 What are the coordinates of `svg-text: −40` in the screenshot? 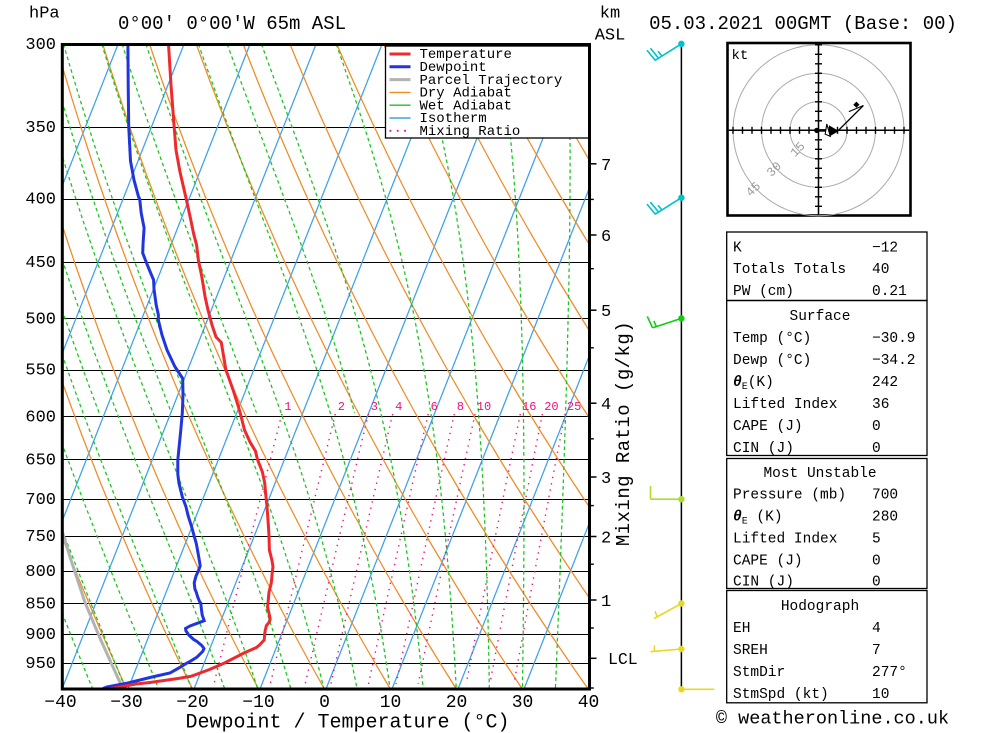 It's located at (60, 703).